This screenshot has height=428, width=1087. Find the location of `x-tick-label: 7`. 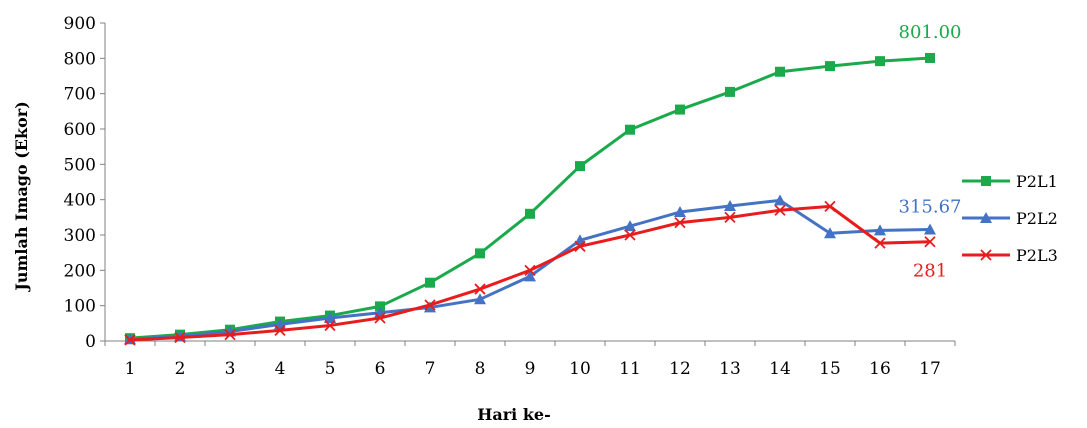

x-tick-label: 7 is located at coordinates (430, 369).